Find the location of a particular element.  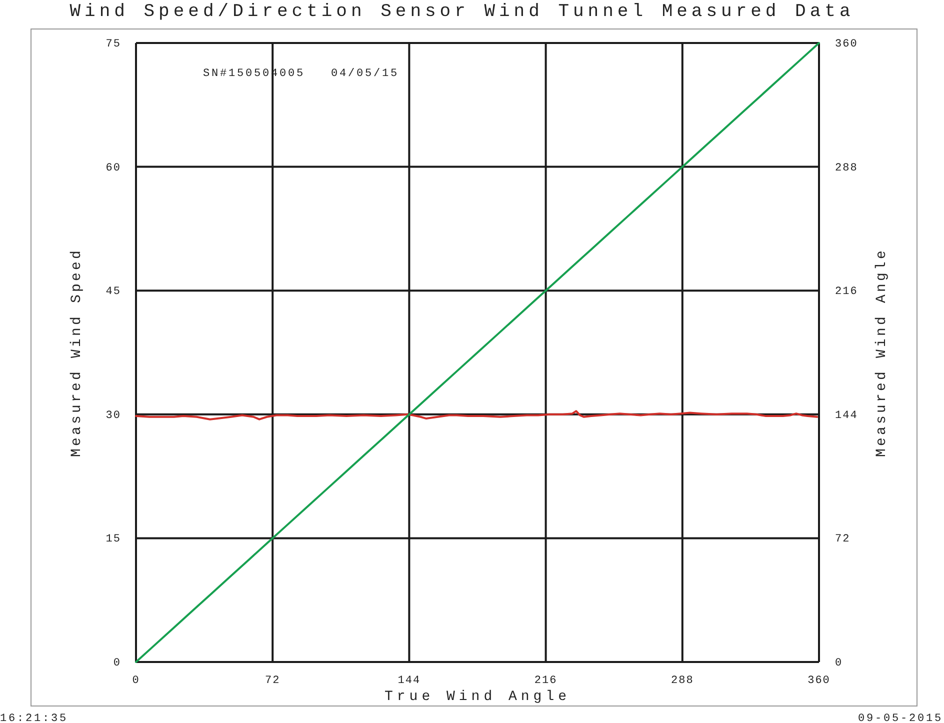

y-tick-label: 30 is located at coordinates (113, 416).